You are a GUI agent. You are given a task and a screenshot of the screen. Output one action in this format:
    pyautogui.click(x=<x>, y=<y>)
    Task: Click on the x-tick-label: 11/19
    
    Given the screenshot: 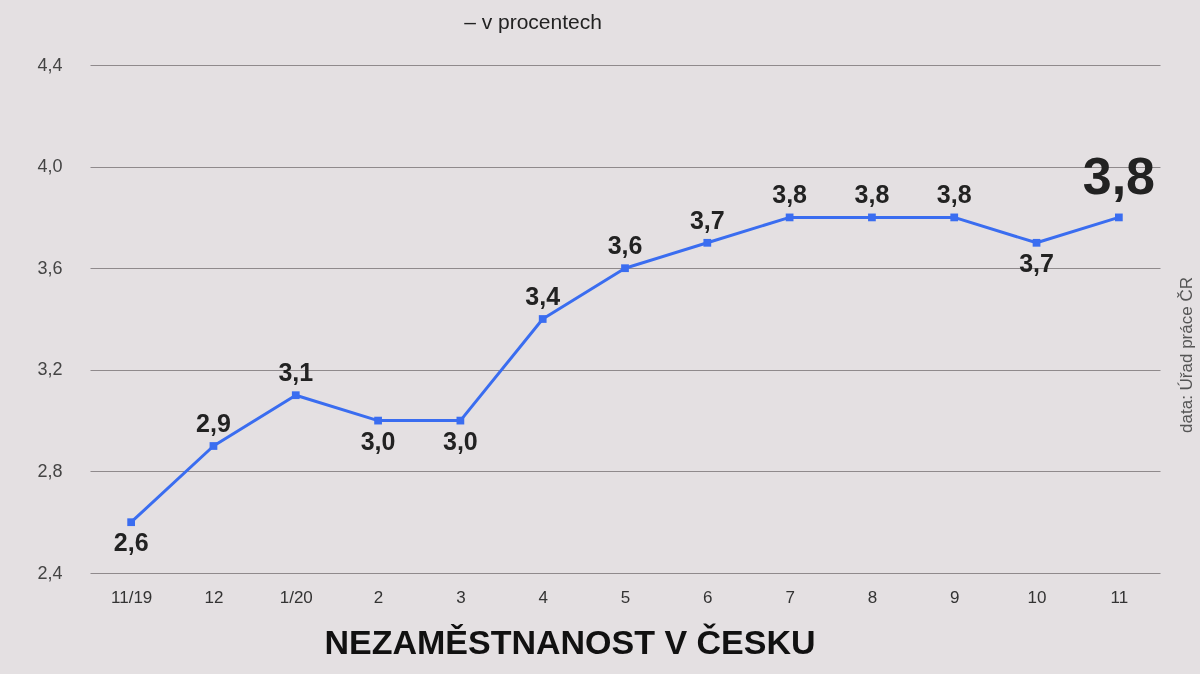 What is the action you would take?
    pyautogui.click(x=132, y=597)
    